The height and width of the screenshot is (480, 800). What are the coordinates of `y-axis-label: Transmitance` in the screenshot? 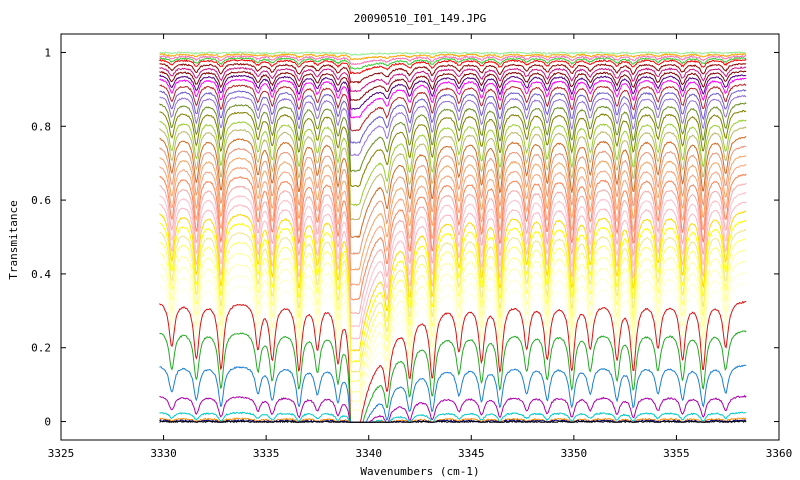 It's located at (13, 239).